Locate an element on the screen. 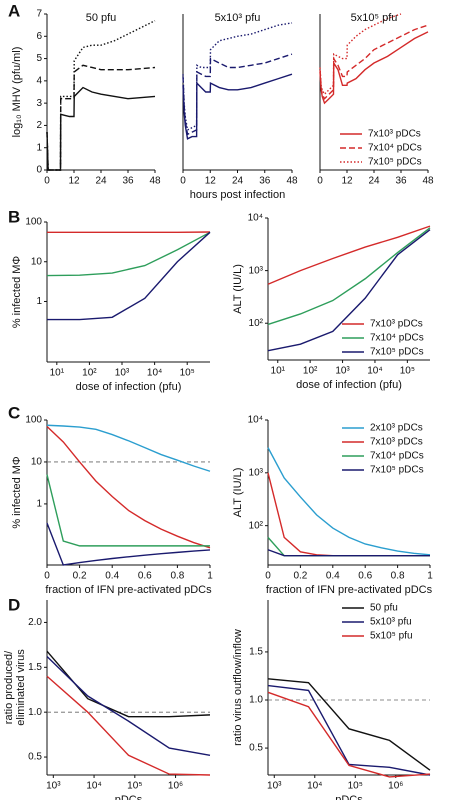 Image resolution: width=454 pixels, height=800 pixels. x-axis-label: fraction of IFN pre-activated pDCs is located at coordinates (128, 590).